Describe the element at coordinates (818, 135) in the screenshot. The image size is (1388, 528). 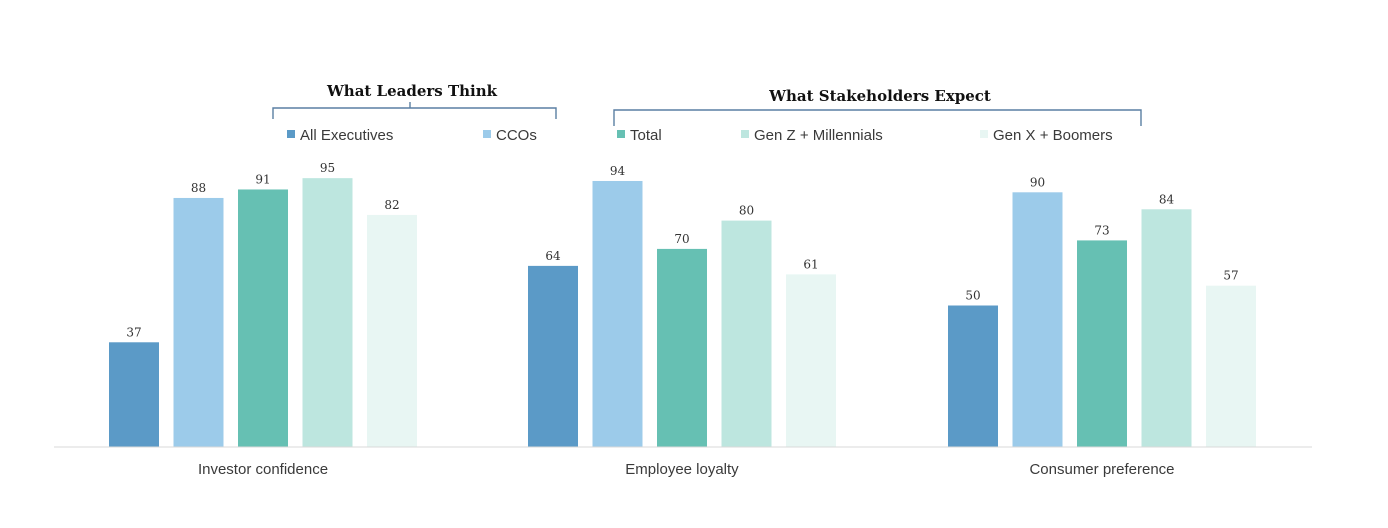
I see `legend-label-gen-z-millennials: Gen Z + Millennials` at that location.